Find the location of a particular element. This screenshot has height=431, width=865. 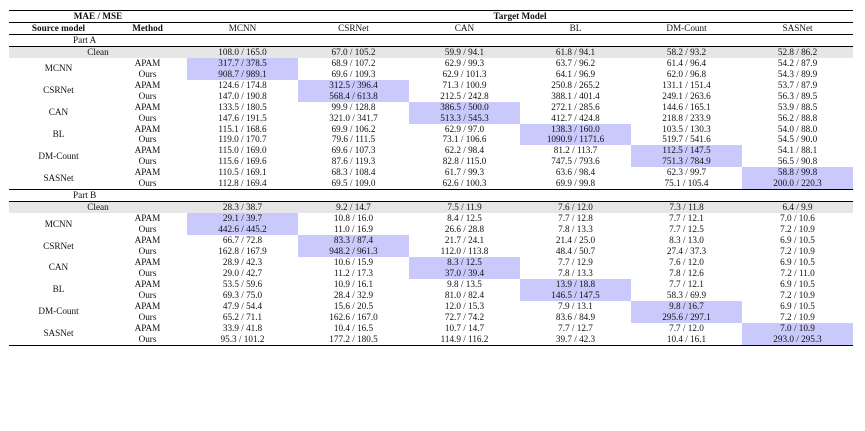

ours-cell: 295.6 / 297.1 is located at coordinates (686, 317).